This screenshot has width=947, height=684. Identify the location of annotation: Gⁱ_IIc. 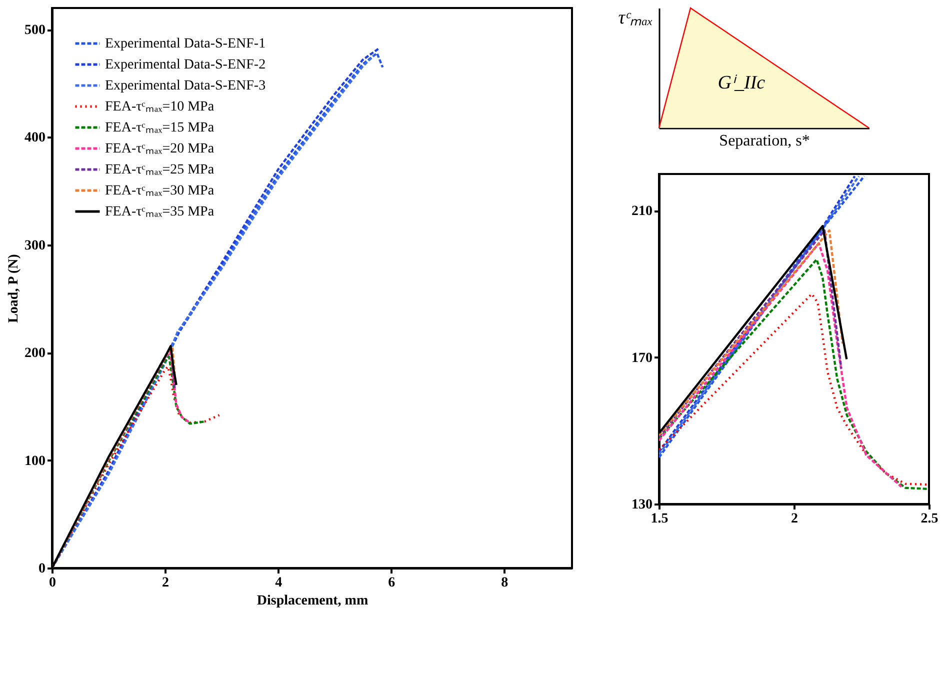
(742, 83).